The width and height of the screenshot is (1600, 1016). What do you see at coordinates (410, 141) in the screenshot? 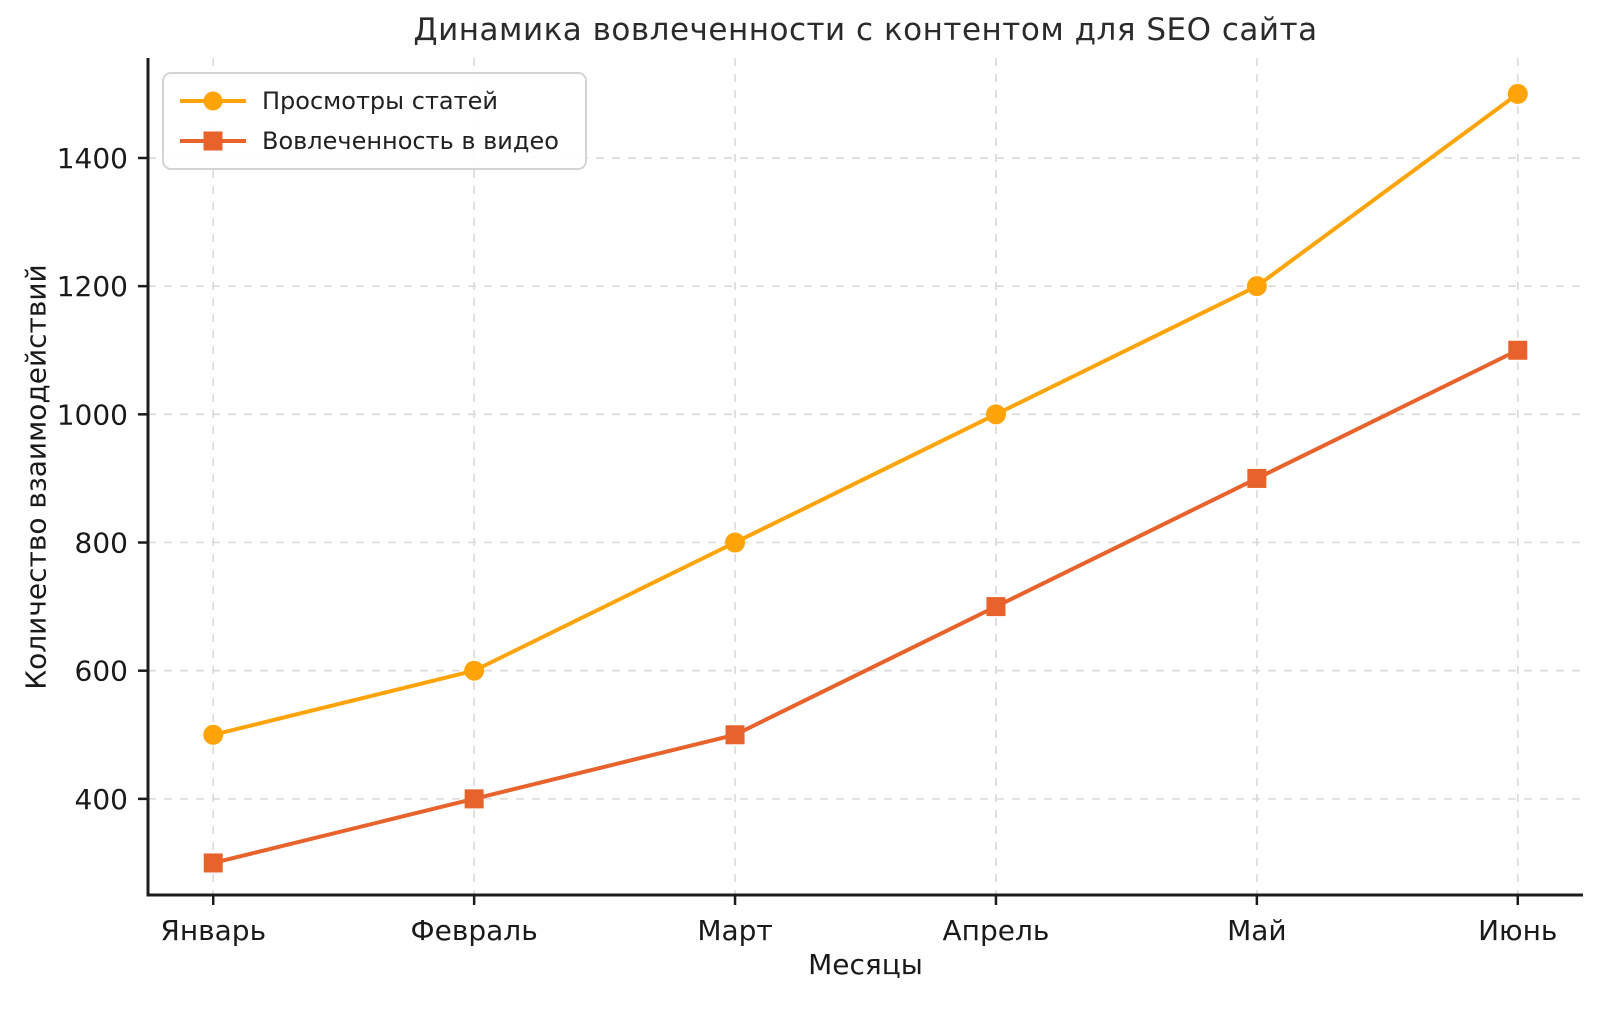
I see `legend-label: Вовлеченность в видео` at bounding box center [410, 141].